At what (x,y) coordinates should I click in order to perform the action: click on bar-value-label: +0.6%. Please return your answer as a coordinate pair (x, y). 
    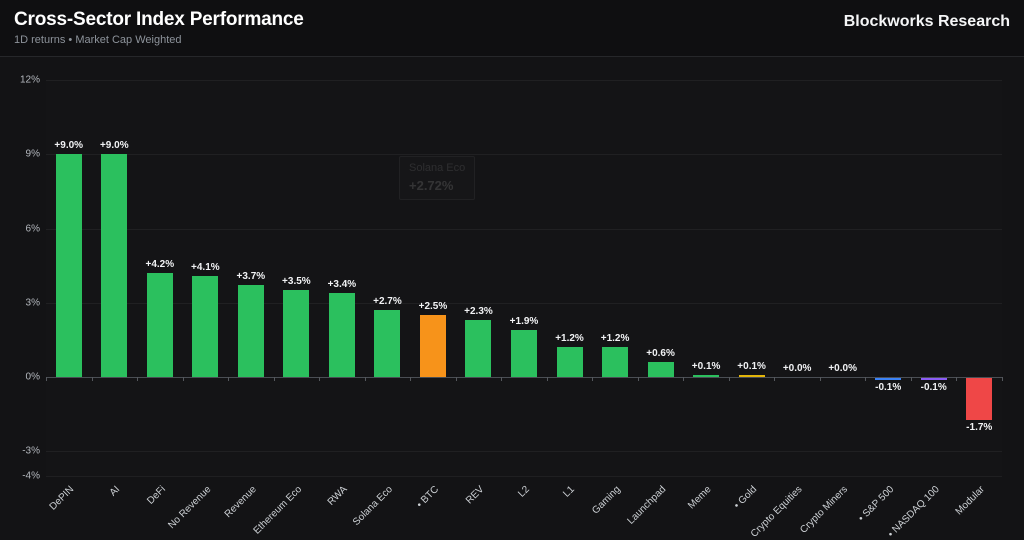
    Looking at the image, I should click on (660, 354).